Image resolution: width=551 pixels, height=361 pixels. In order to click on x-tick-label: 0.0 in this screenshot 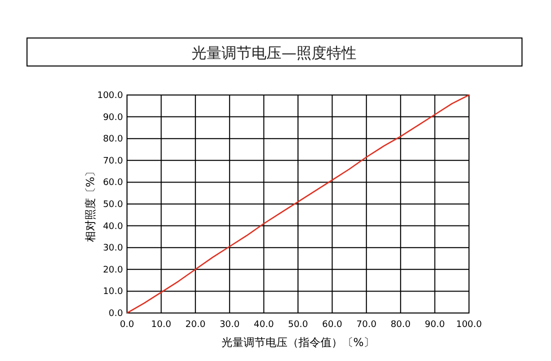, I will do `click(127, 325)`.